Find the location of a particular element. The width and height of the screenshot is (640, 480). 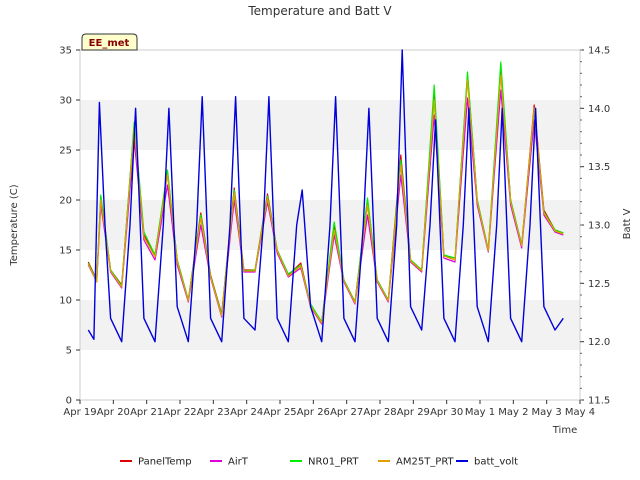

y-tick-label: 35 is located at coordinates (65, 51).